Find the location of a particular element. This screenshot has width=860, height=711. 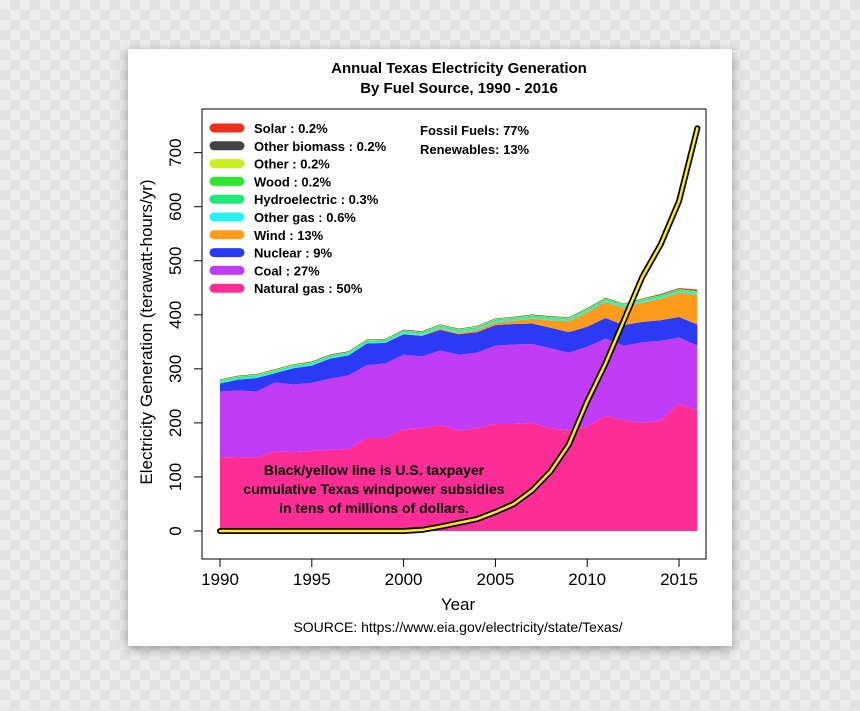

area-nuclear is located at coordinates (459, 354).